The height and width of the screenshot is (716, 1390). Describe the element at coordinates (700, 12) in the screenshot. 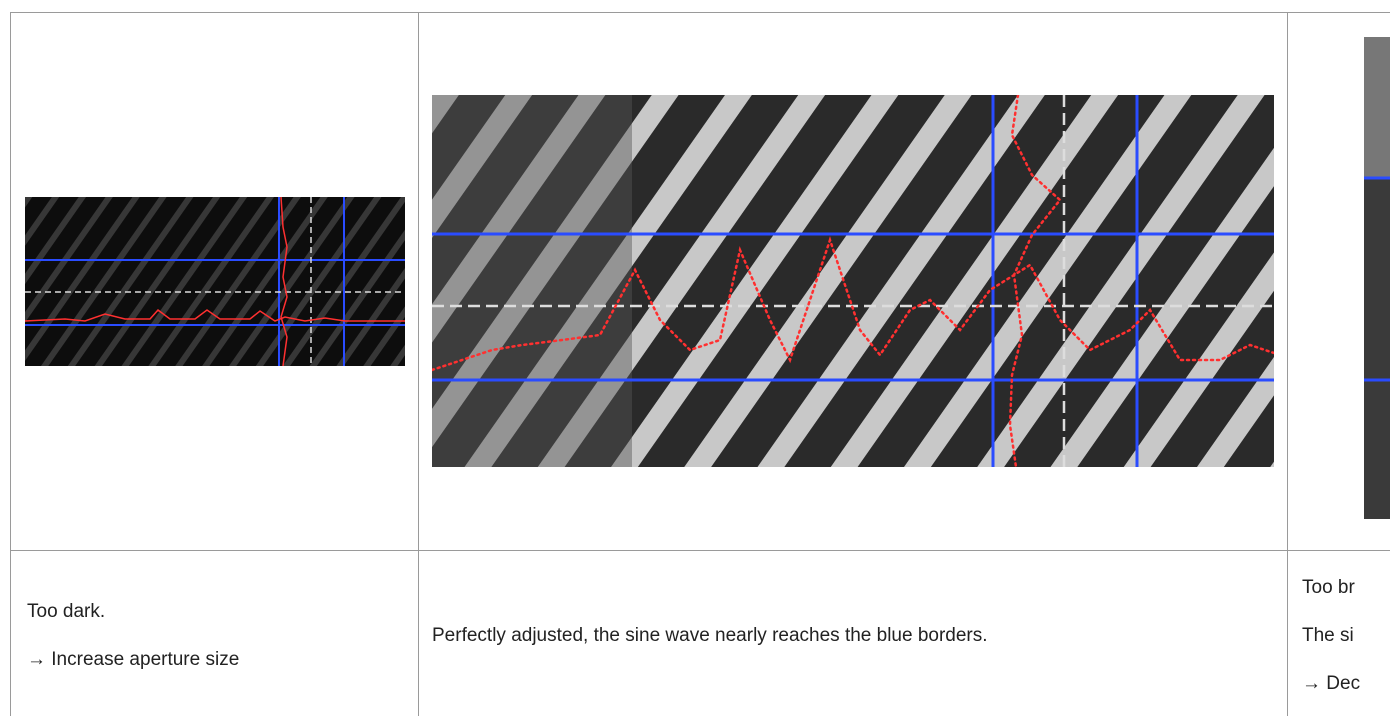

I see `table-border` at that location.